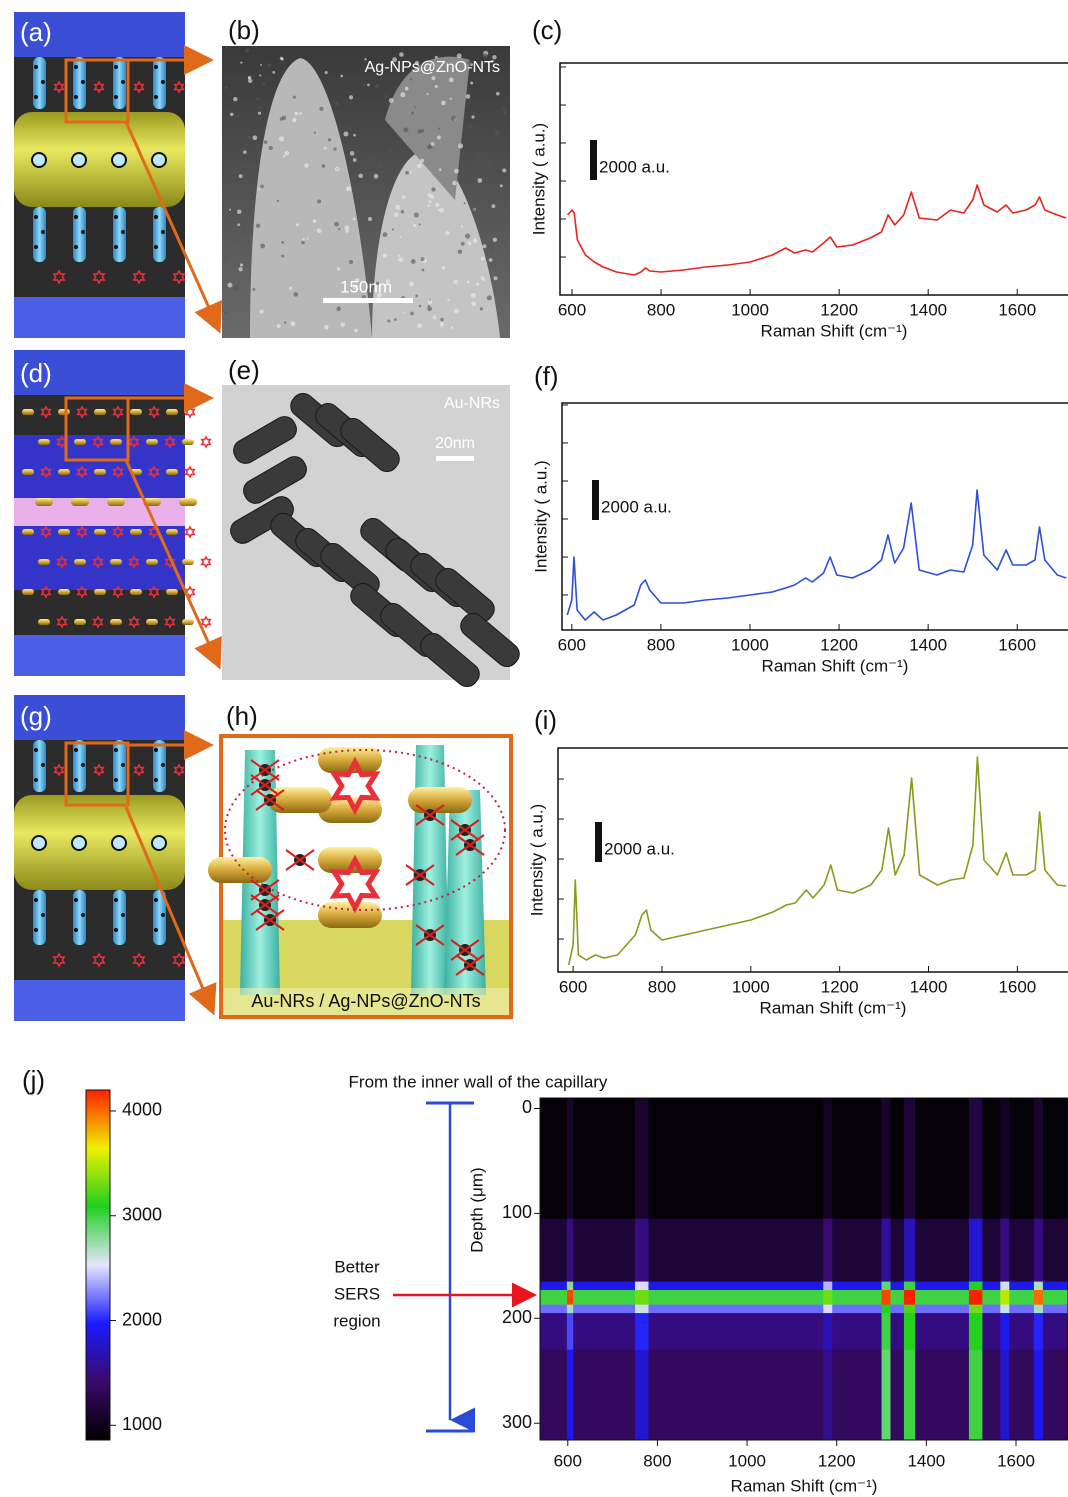 This screenshot has width=1068, height=1497. What do you see at coordinates (814, 516) in the screenshot?
I see `axes-frame` at bounding box center [814, 516].